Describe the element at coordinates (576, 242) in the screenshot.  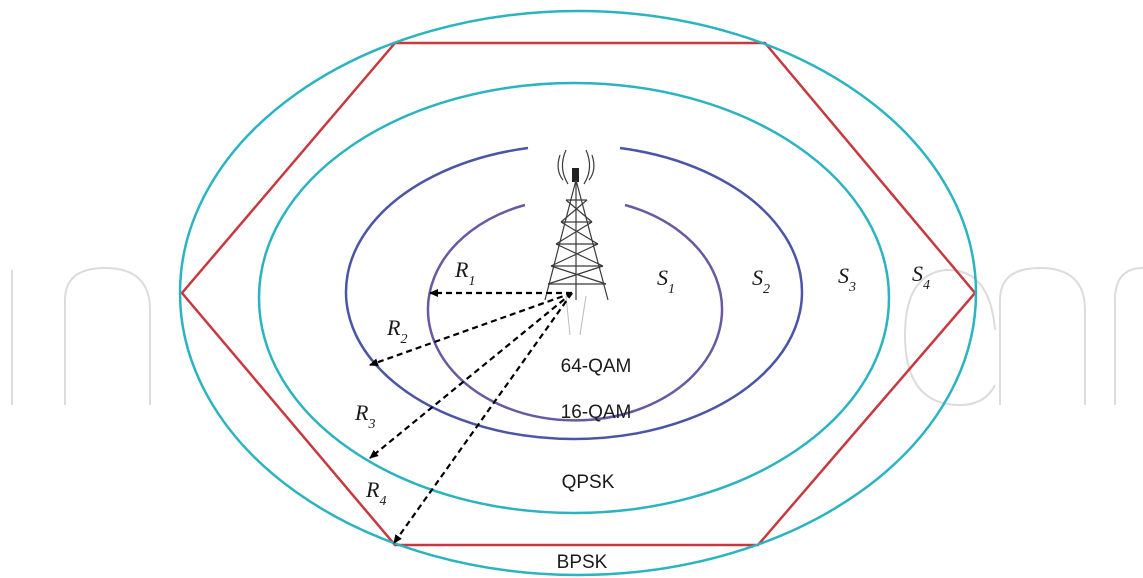
I see `cell-tower-icon` at that location.